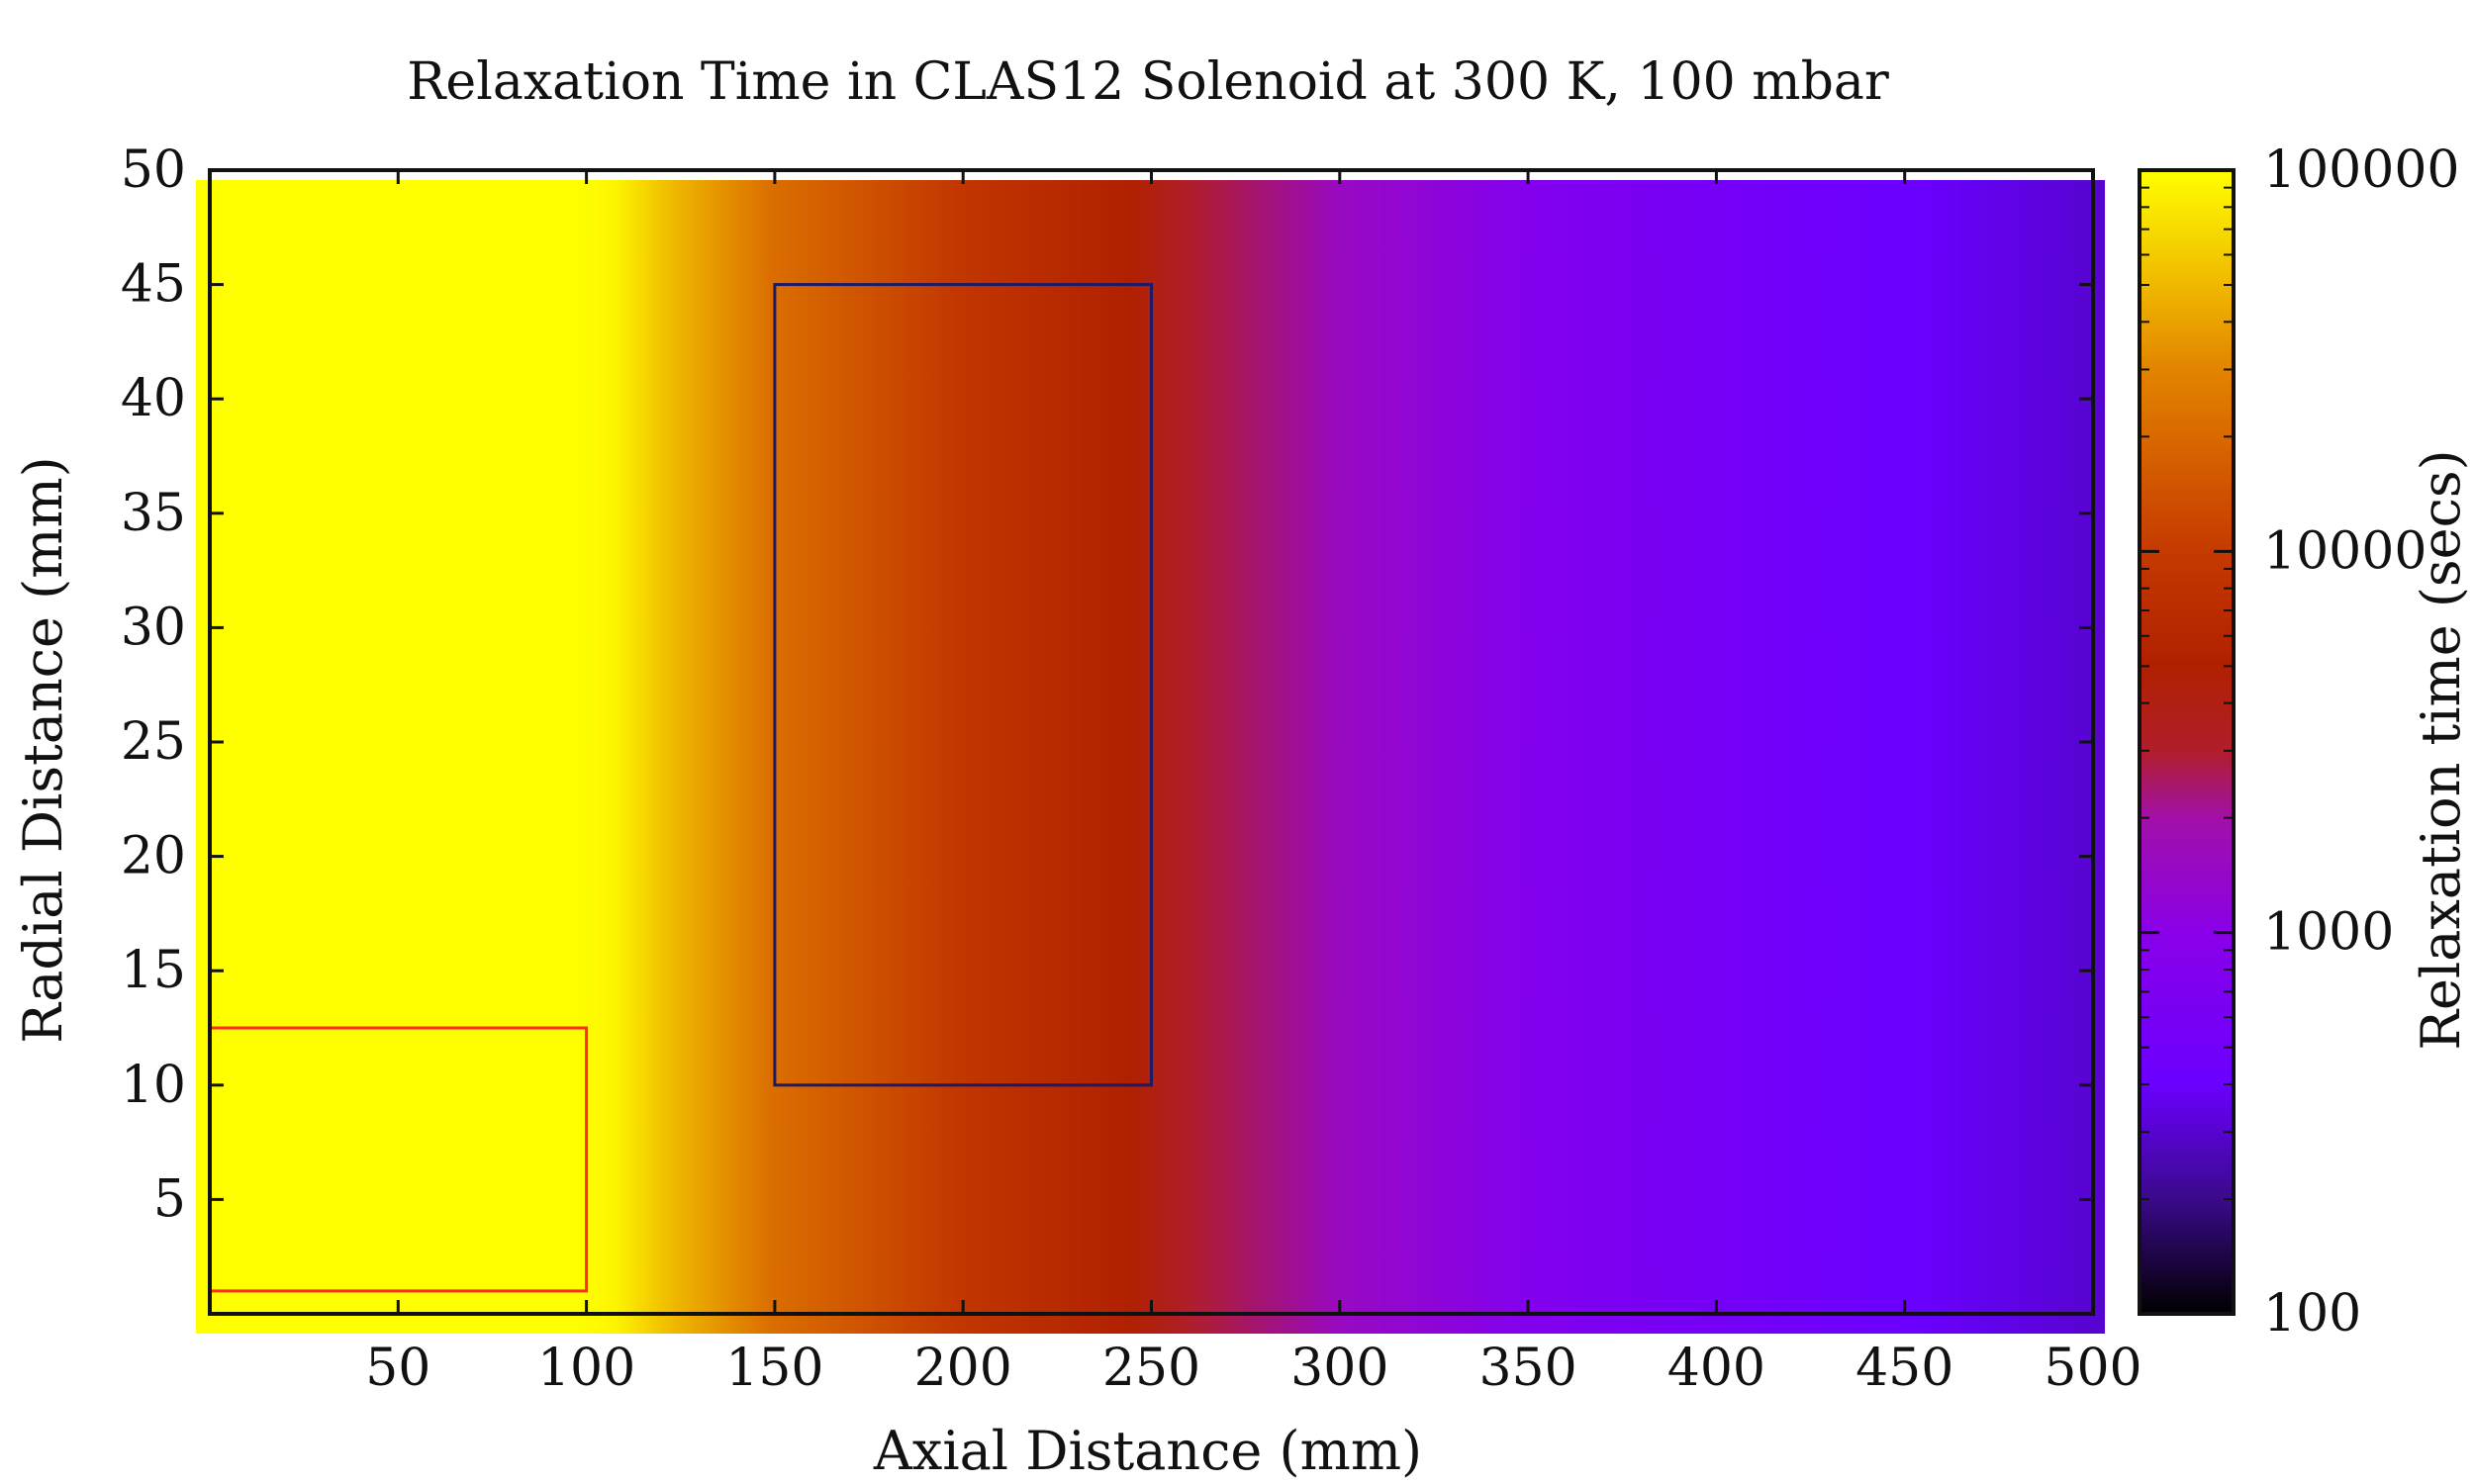 The image size is (2474, 1484). Describe the element at coordinates (1148, 1451) in the screenshot. I see `x-axis-label: Axial Distance (mm)` at that location.